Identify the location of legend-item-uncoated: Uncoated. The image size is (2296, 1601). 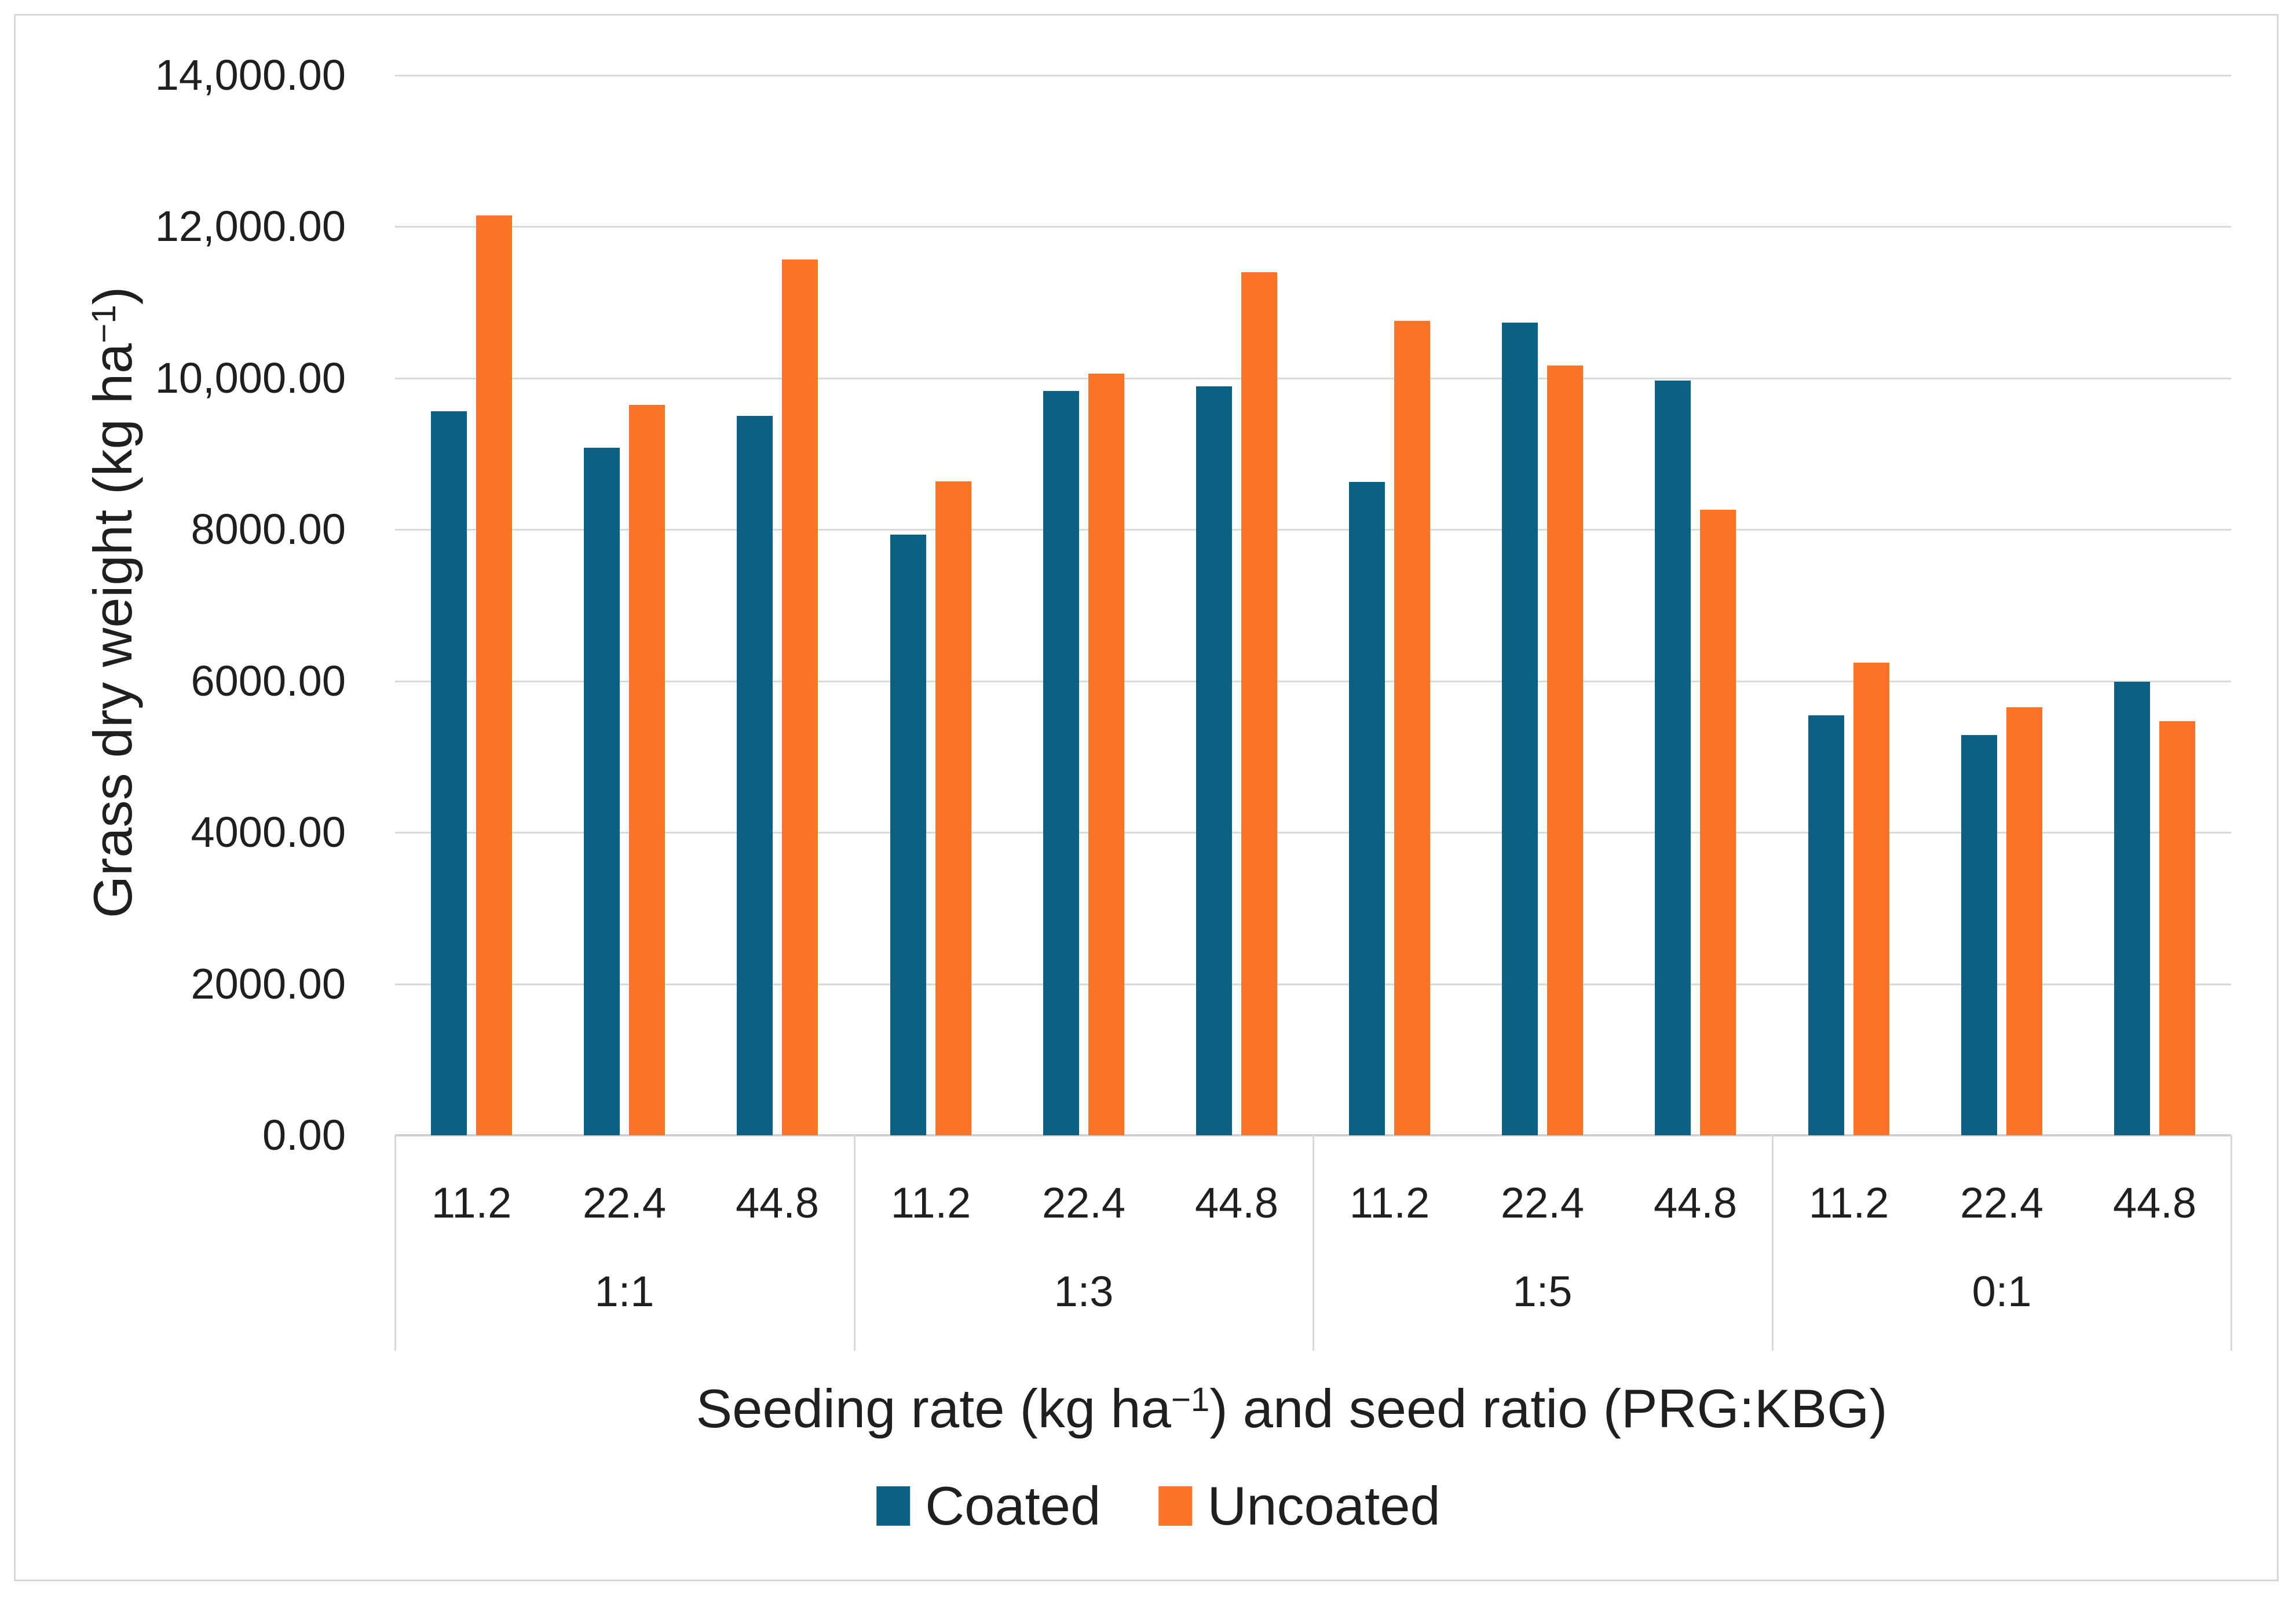
(1299, 1505).